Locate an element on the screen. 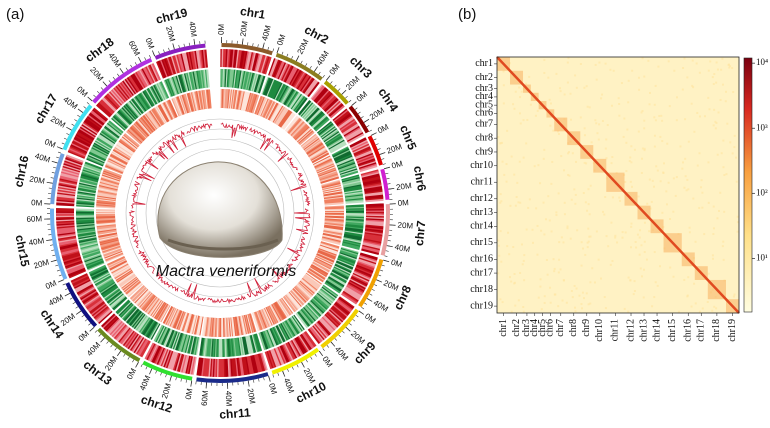  clam-illustration is located at coordinates (220, 209).